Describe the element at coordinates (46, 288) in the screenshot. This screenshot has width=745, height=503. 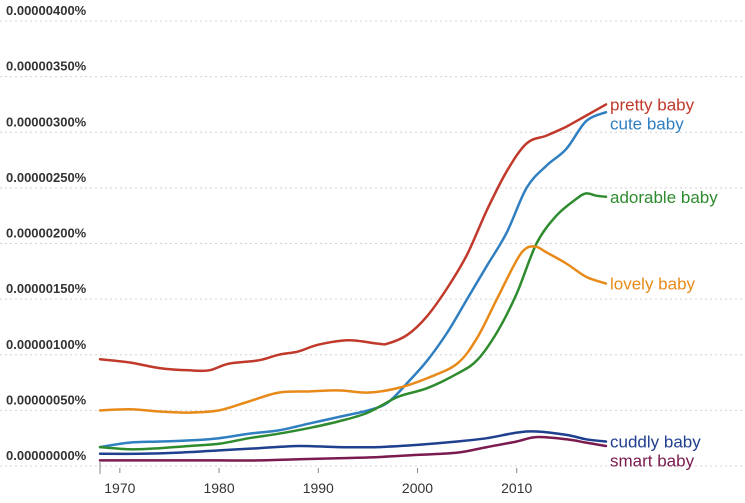
I see `y-tick-label: 0.00000150%` at that location.